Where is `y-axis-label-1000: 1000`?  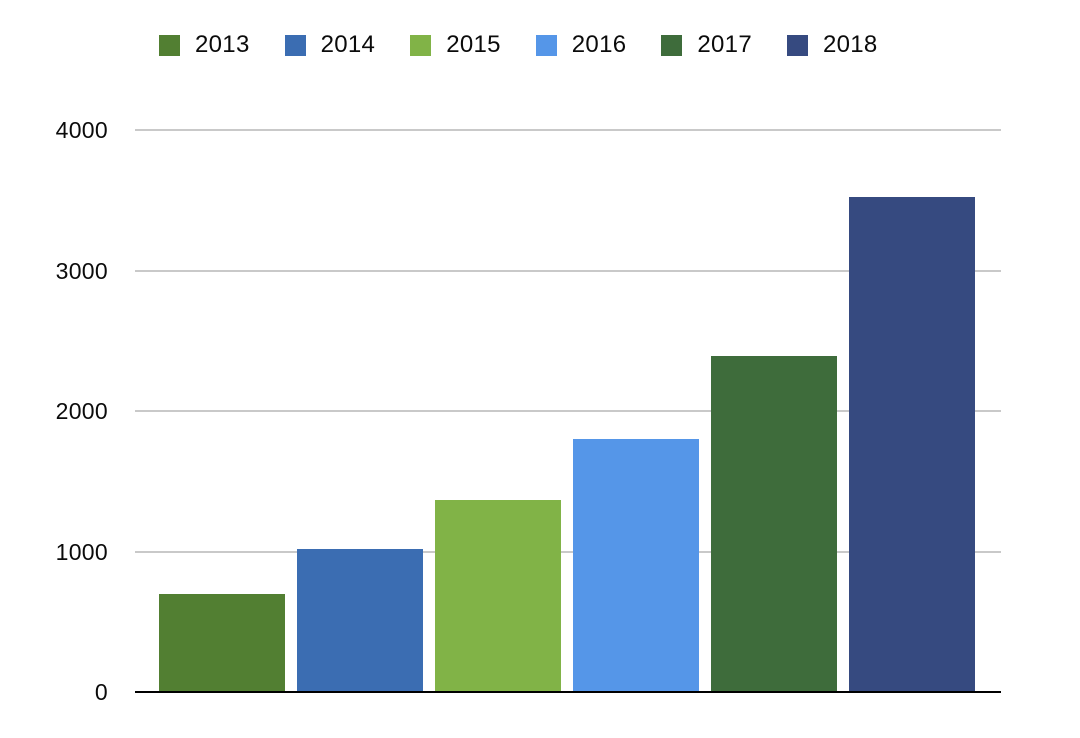
y-axis-label-1000: 1000 is located at coordinates (81, 551).